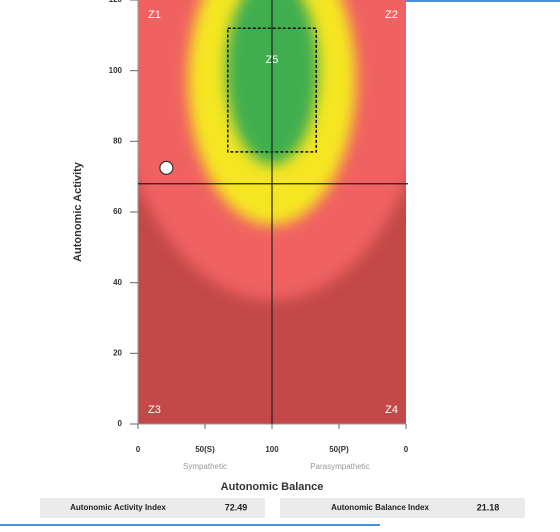  I want to click on y-axis-title: Autonomic Activity, so click(78, 211).